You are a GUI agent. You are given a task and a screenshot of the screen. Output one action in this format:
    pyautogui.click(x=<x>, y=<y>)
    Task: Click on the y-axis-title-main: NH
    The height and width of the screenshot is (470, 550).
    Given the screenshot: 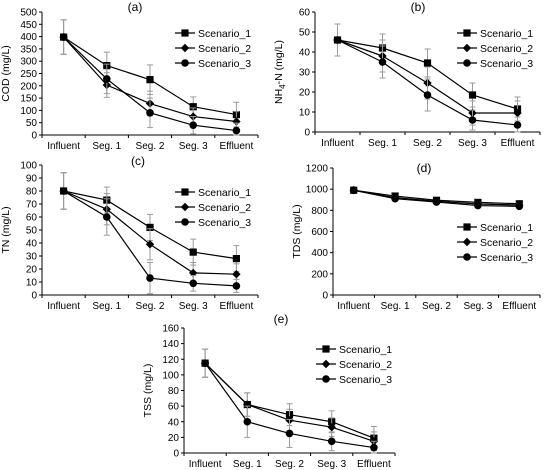 What is the action you would take?
    pyautogui.click(x=279, y=96)
    